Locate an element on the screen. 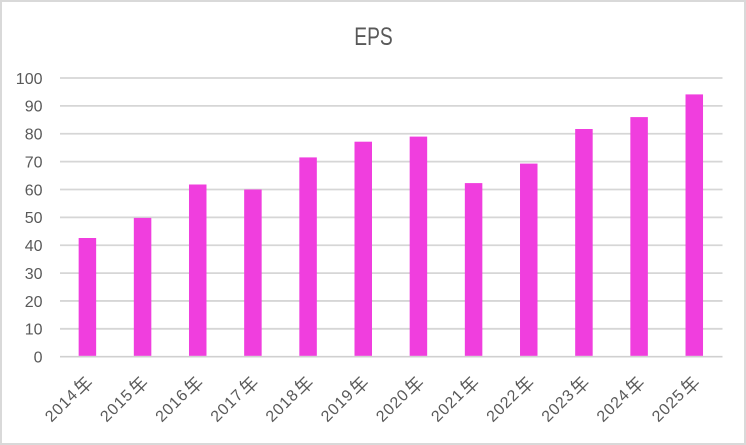 This screenshot has height=445, width=746. svg-text: 0 is located at coordinates (38, 358).